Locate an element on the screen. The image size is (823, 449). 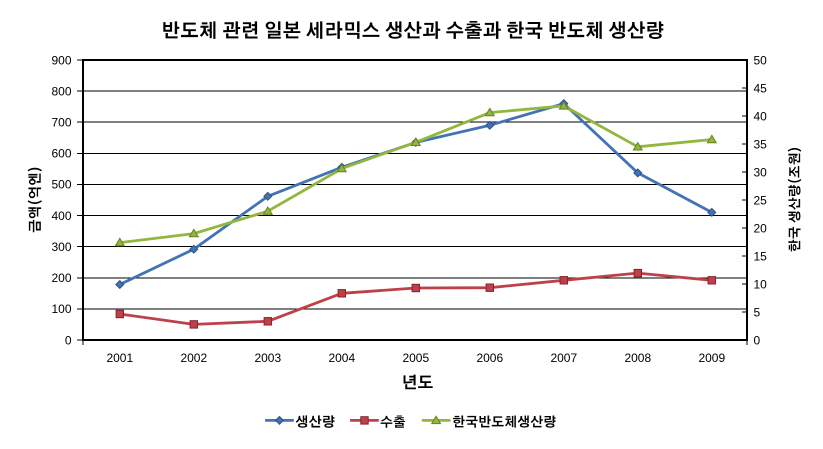
svg-text: 35 is located at coordinates (761, 144).